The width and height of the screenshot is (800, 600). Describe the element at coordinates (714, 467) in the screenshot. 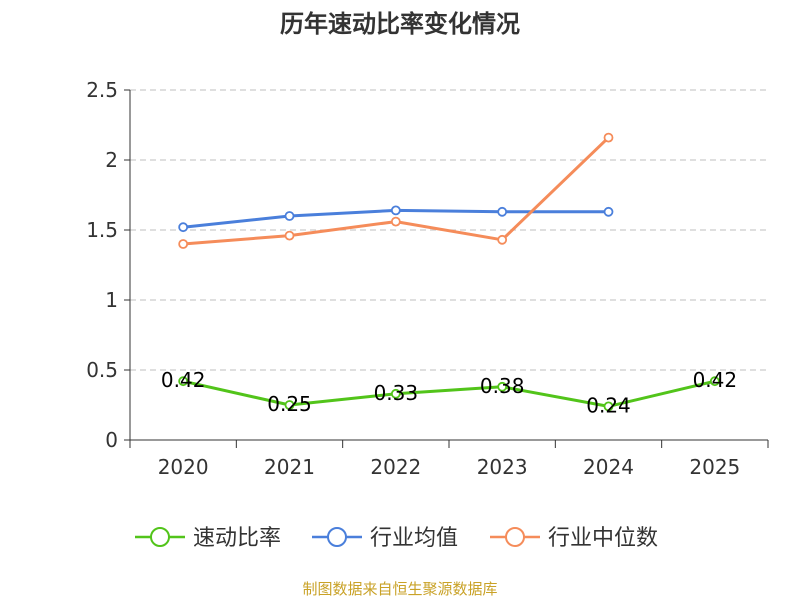

I see `x-tick-label: 2025` at that location.